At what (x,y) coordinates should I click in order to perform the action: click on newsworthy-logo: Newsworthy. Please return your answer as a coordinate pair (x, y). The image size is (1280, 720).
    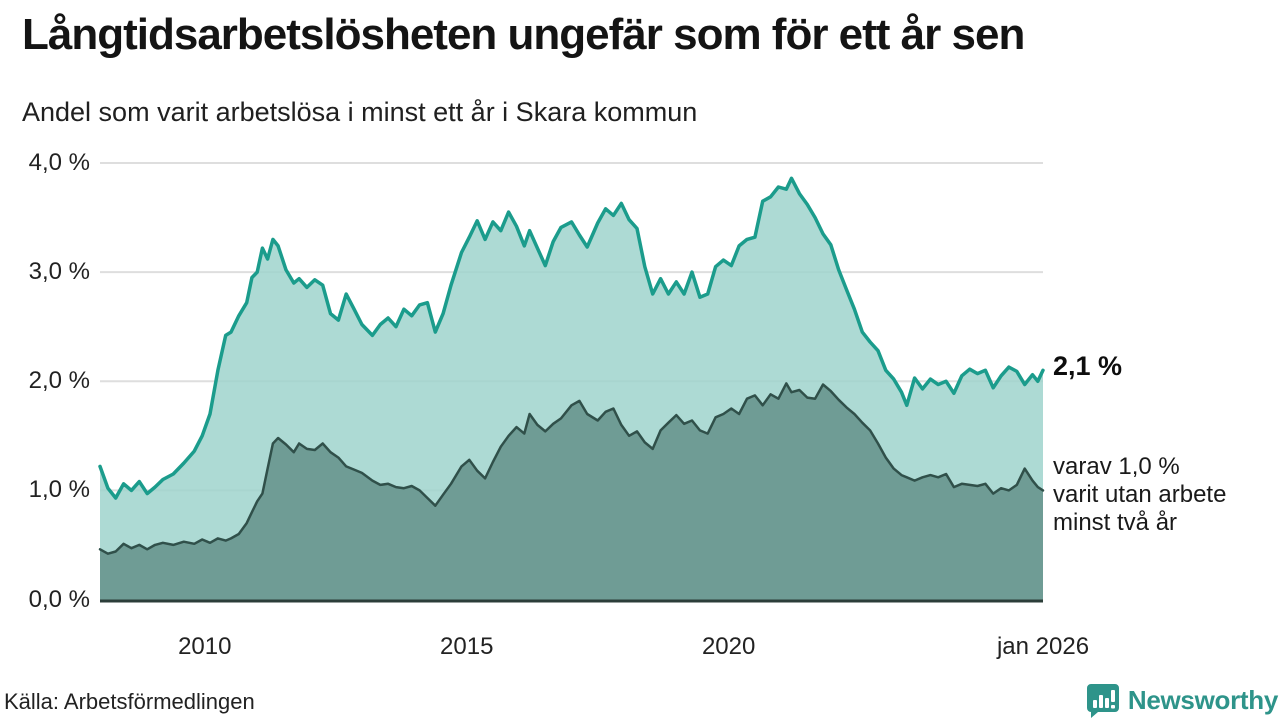
    Looking at the image, I should click on (1181, 700).